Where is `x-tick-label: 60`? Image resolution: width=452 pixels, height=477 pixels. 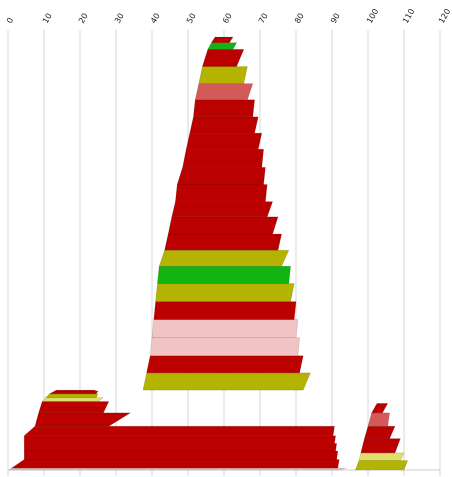 x-tick-label: 60 is located at coordinates (227, 18).